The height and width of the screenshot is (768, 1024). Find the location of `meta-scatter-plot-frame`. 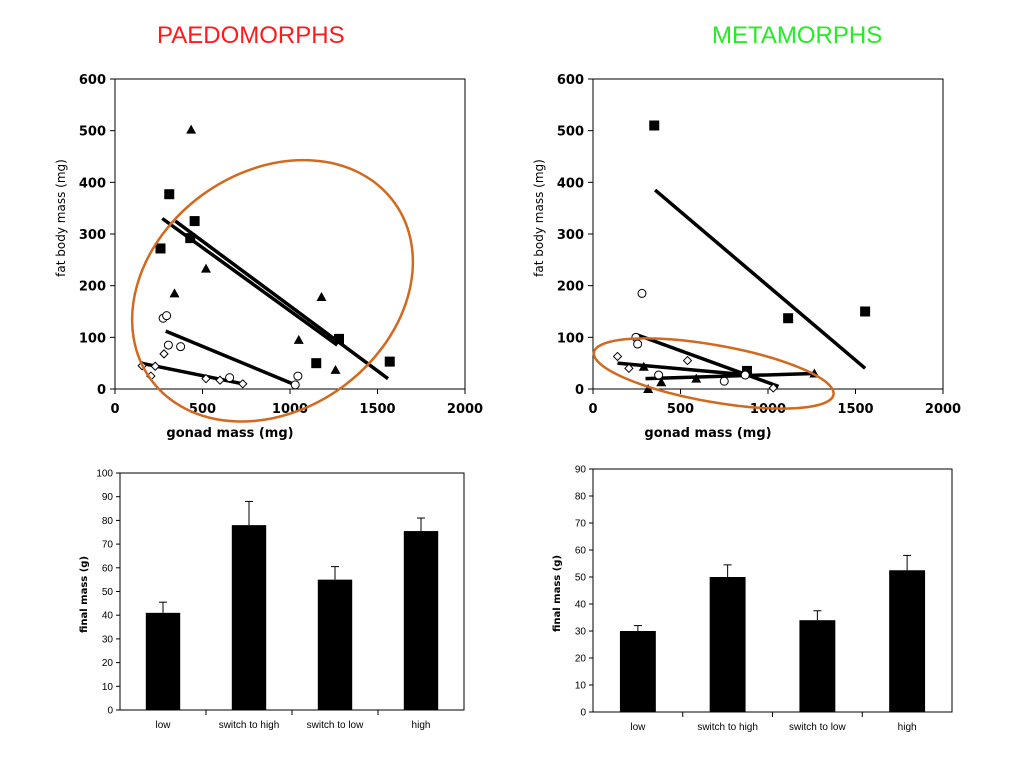

meta-scatter-plot-frame is located at coordinates (768, 234).